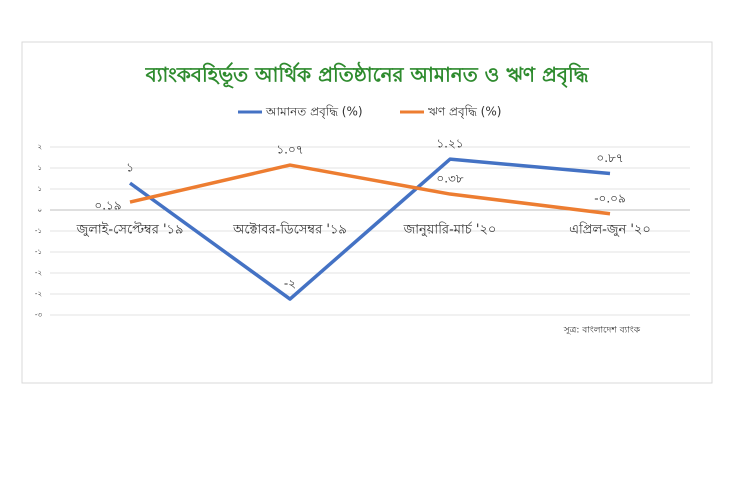  What do you see at coordinates (450, 230) in the screenshot?
I see `x-tick-label: জানুয়ারি-মার্চ '২০` at bounding box center [450, 230].